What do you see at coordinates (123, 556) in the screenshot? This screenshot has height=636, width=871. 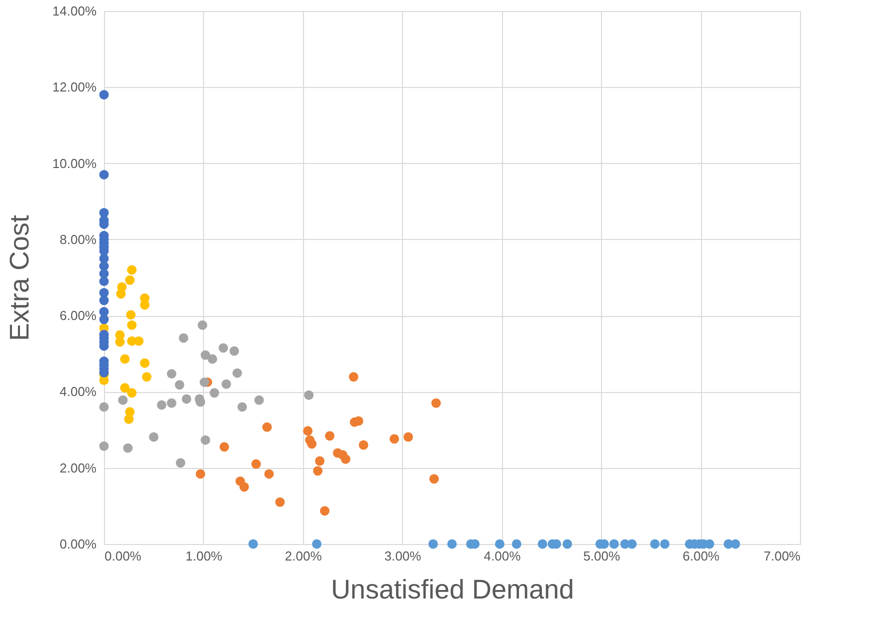 I see `x-tick-label: 0.00%` at bounding box center [123, 556].